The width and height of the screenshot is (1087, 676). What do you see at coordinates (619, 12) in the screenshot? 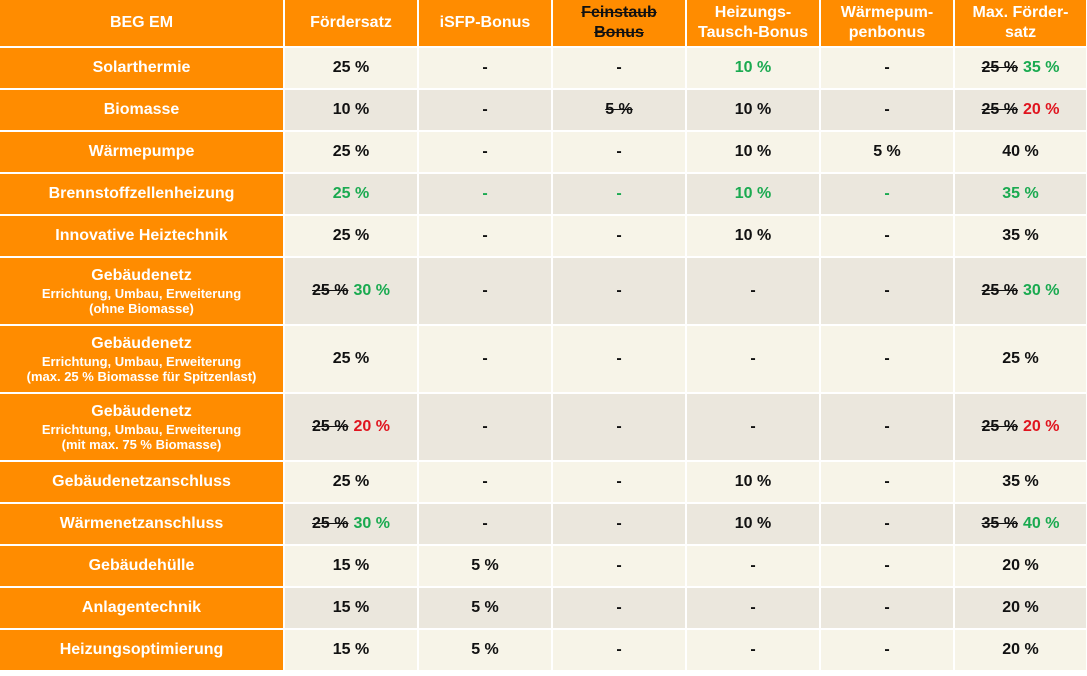
I see `header-line: Feinstaub` at bounding box center [619, 12].